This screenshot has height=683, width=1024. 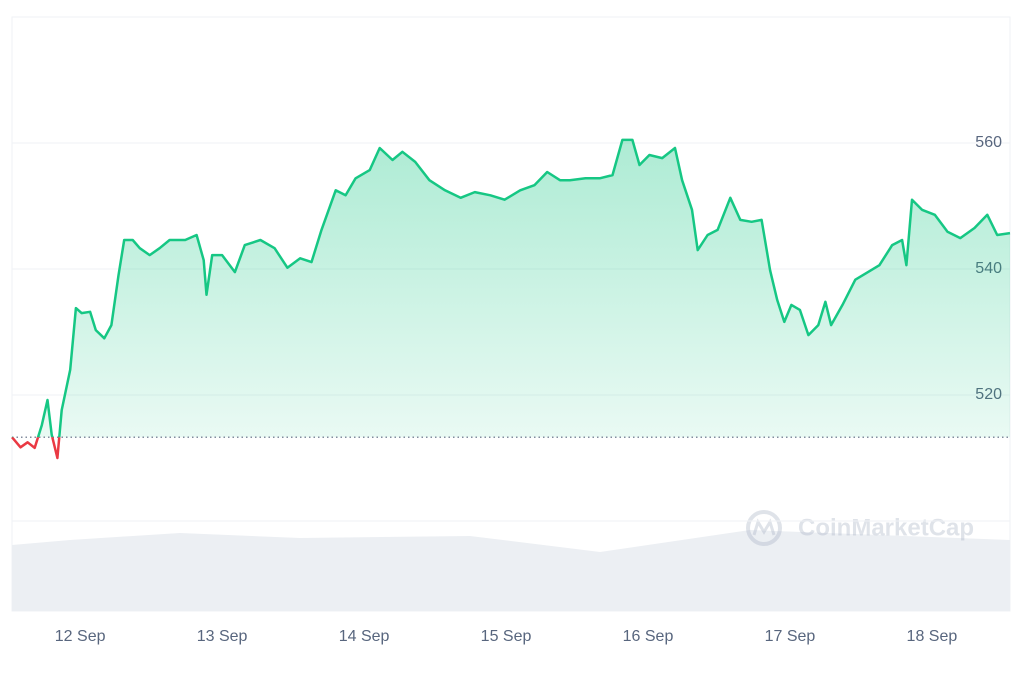 I want to click on watermark-text: CoinMarketCap, so click(x=886, y=527).